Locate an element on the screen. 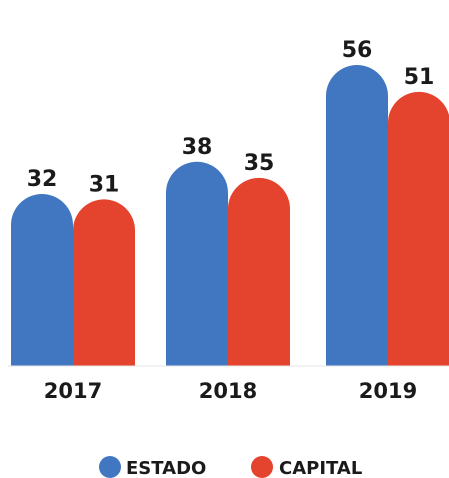  legend: ESTADO CAPITAL is located at coordinates (230, 467).